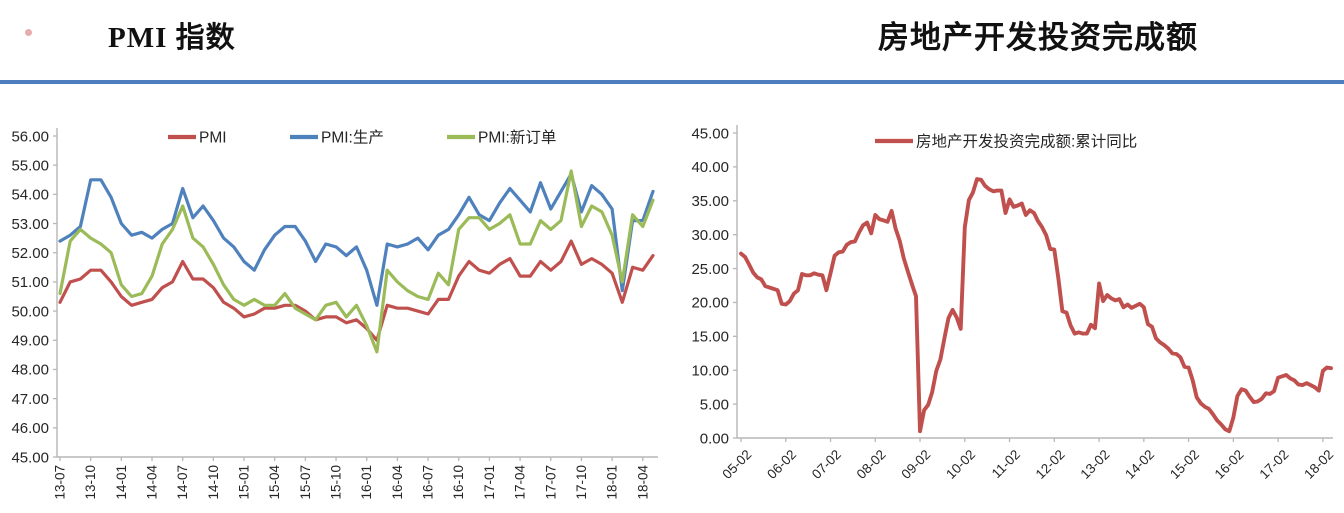  Describe the element at coordinates (710, 303) in the screenshot. I see `y-axis-tick-label: 20.00` at that location.